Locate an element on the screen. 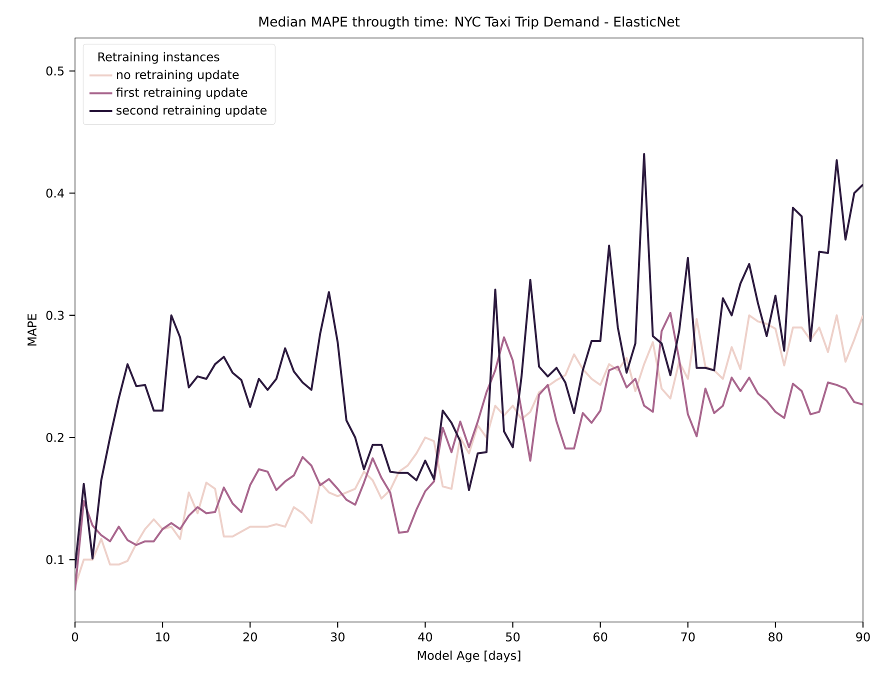 The height and width of the screenshot is (680, 876). x-tick-label: 80 is located at coordinates (775, 637).